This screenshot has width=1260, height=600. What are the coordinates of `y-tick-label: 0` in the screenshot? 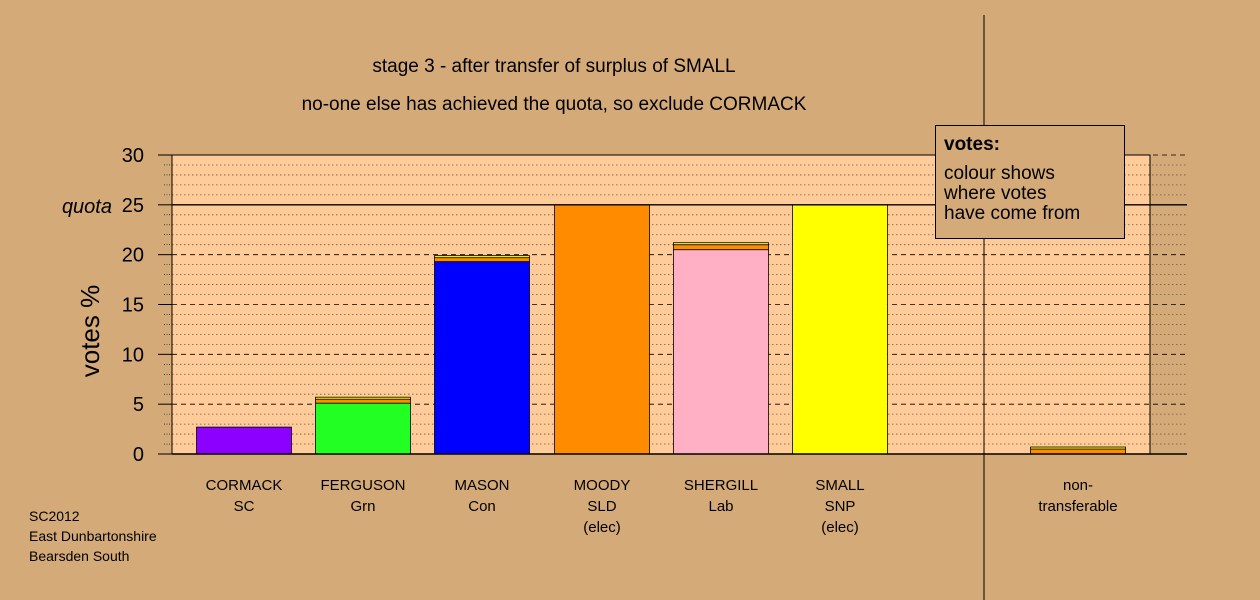 It's located at (138, 455).